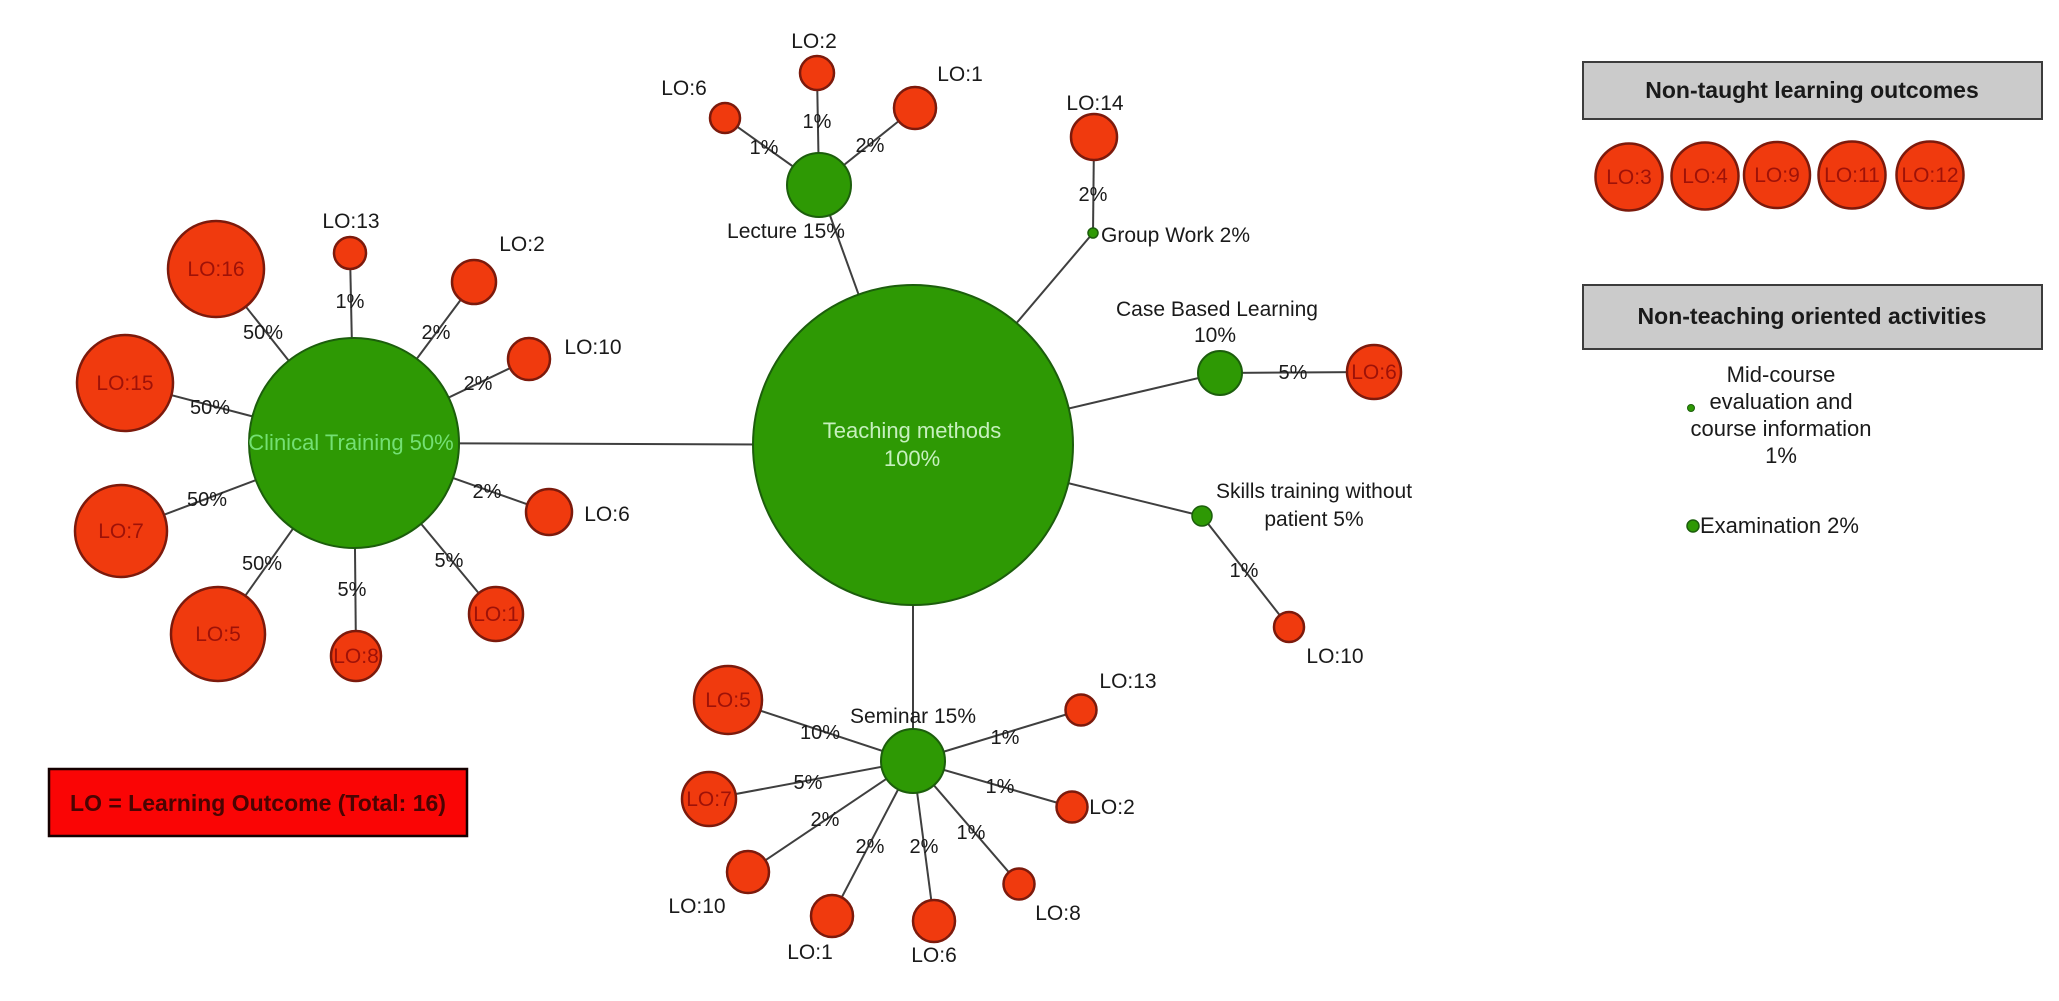  Describe the element at coordinates (1313, 519) in the screenshot. I see `svg-text: patient 5%` at that location.